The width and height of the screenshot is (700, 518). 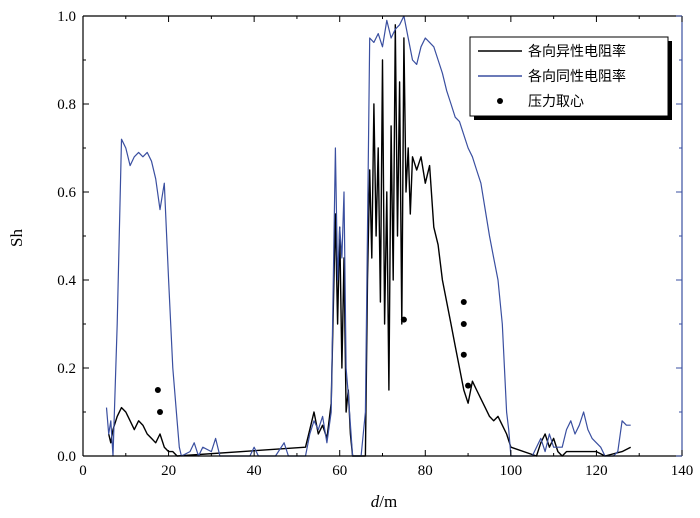 What do you see at coordinates (577, 76) in the screenshot?
I see `legend-label: 各向同性电阻率` at bounding box center [577, 76].